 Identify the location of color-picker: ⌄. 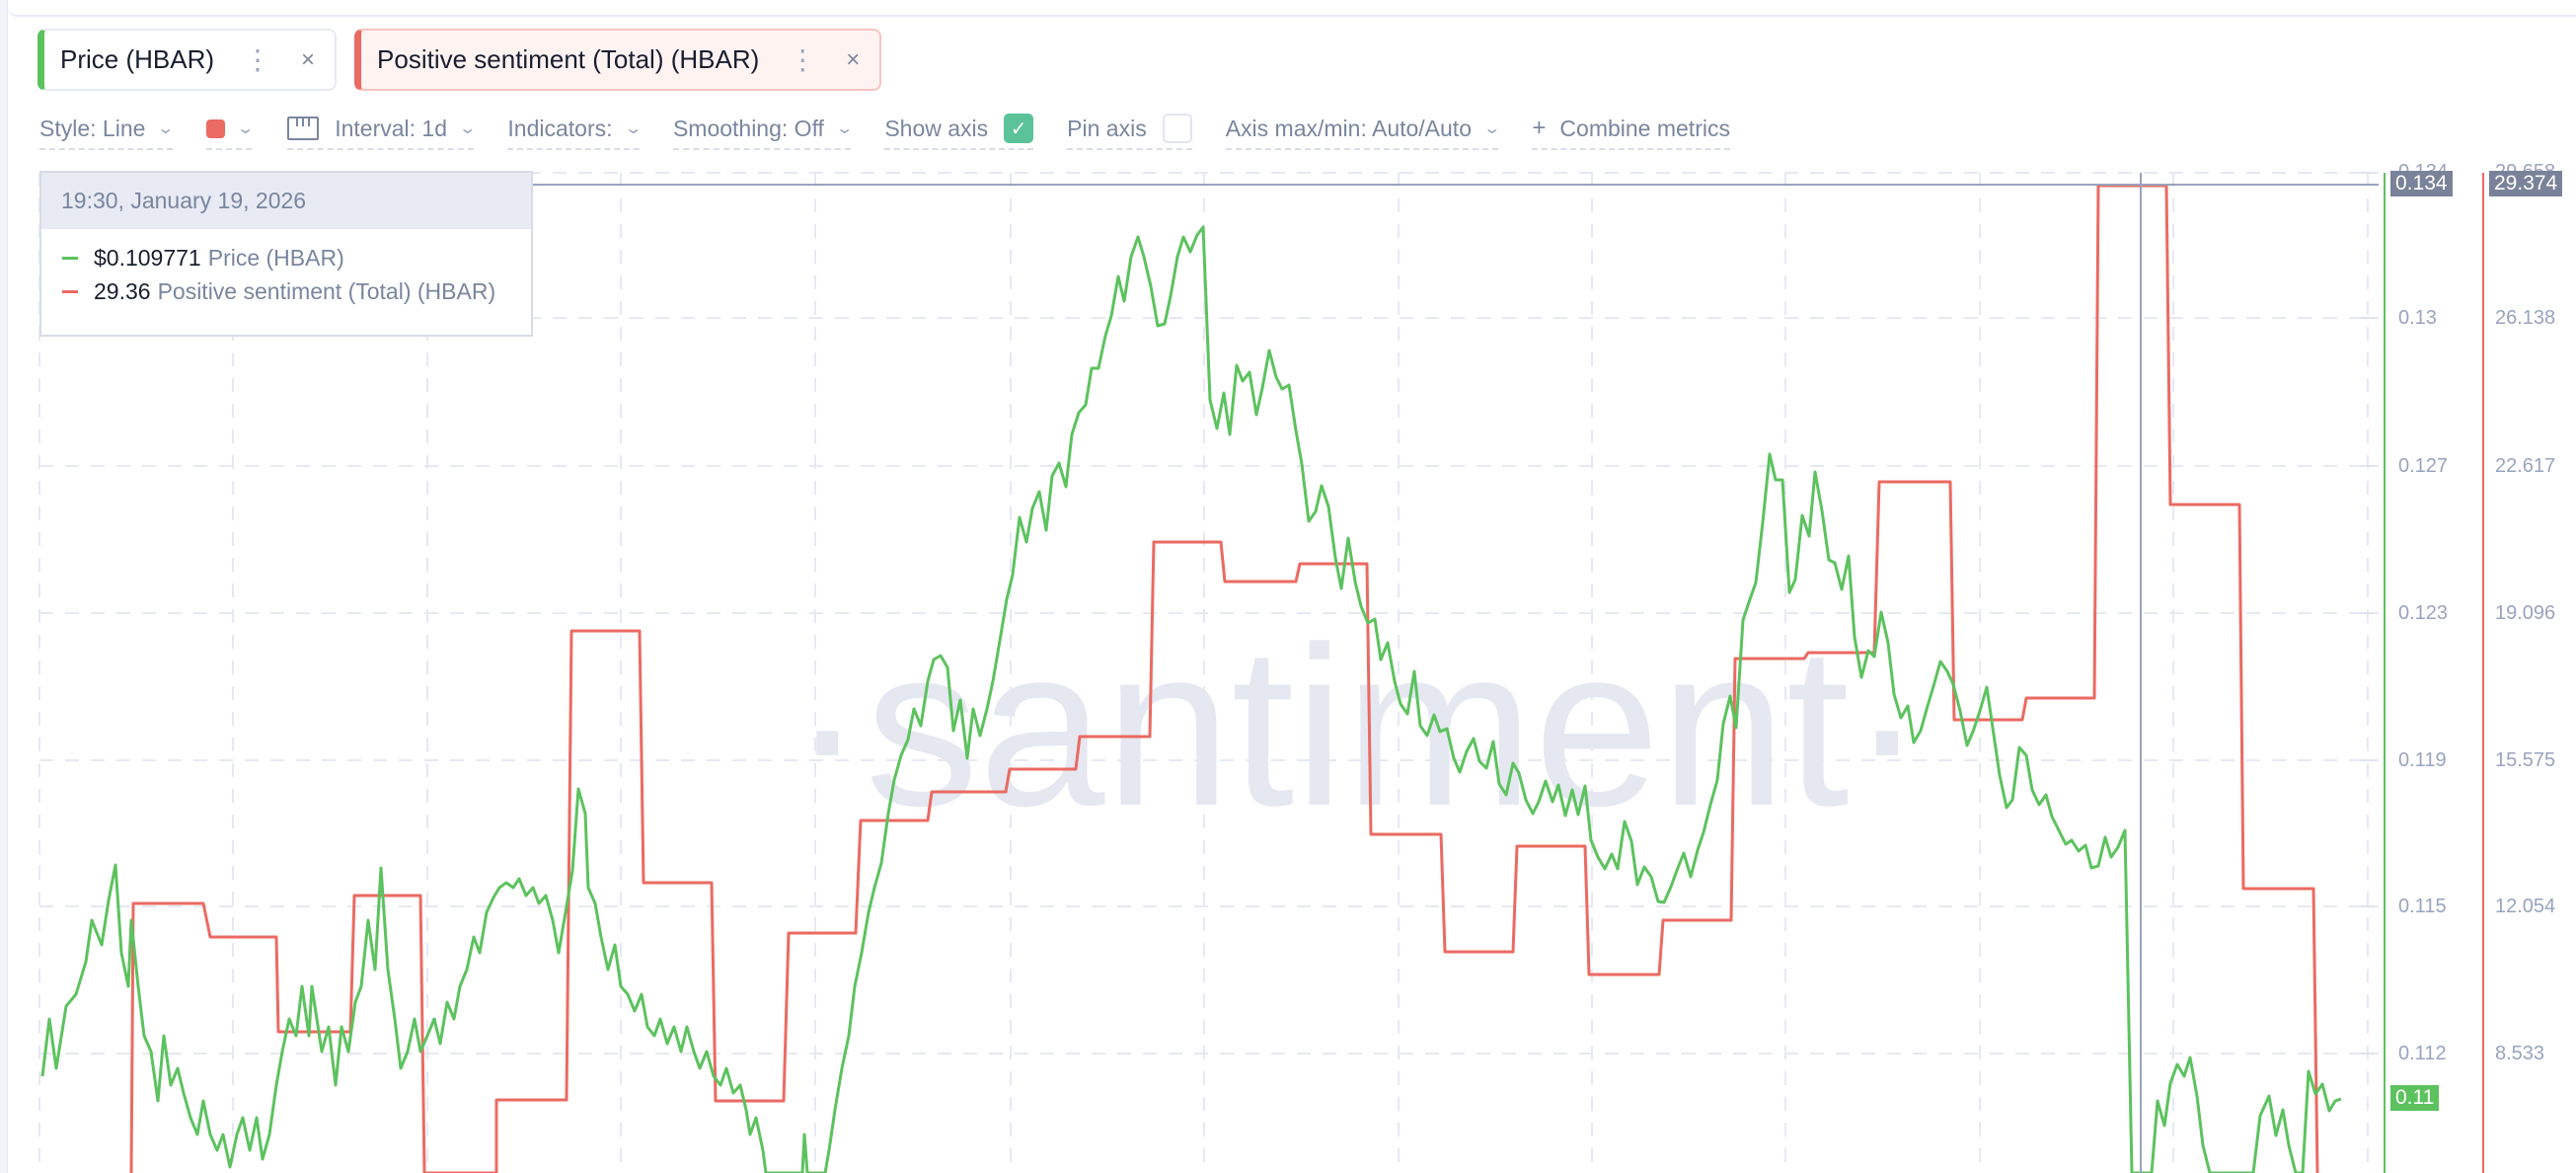
(230, 130).